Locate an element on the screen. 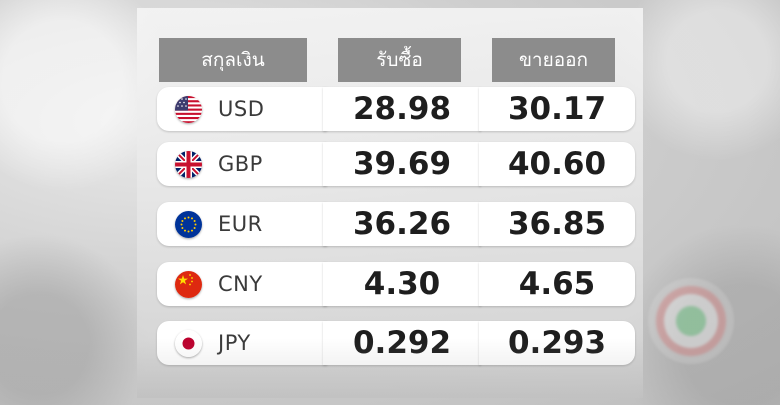 This screenshot has width=780, height=405. currency-code: CNY is located at coordinates (240, 284).